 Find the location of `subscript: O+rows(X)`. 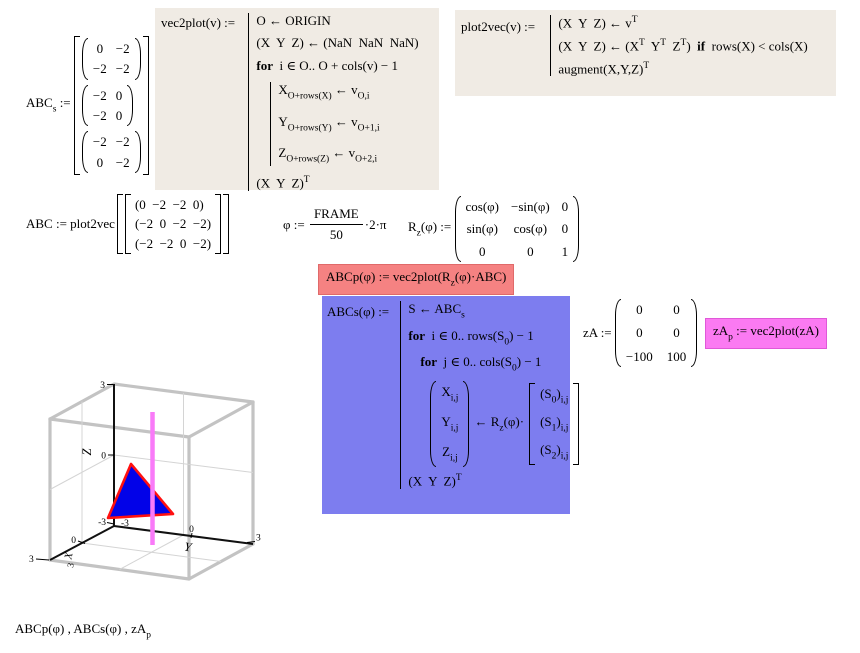

subscript: O+rows(X) is located at coordinates (309, 96).